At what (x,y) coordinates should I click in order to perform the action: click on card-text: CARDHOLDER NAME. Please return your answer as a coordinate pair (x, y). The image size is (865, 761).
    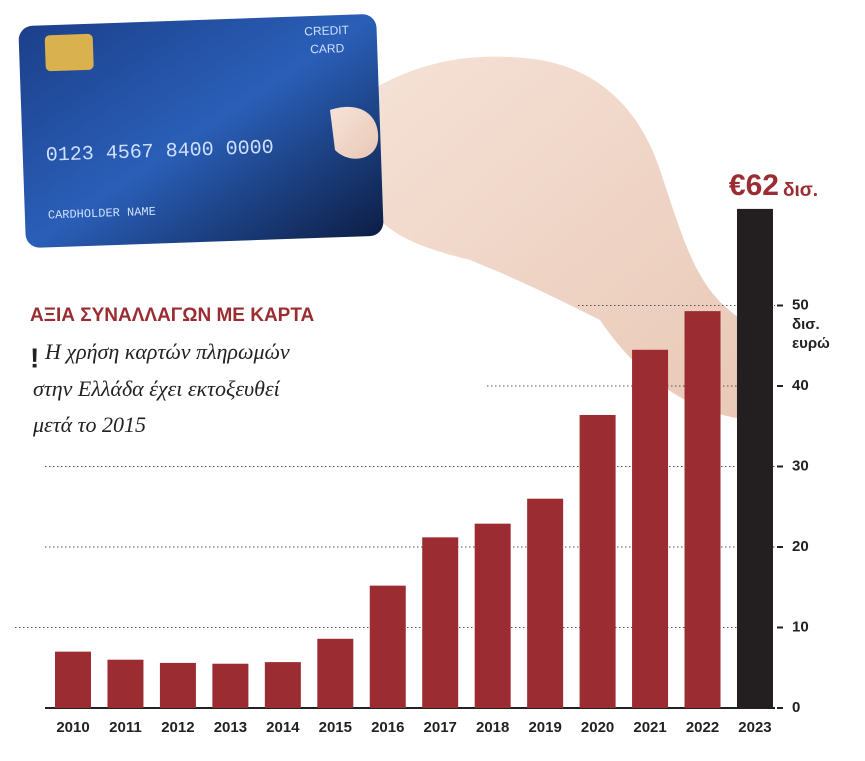
    Looking at the image, I should click on (102, 214).